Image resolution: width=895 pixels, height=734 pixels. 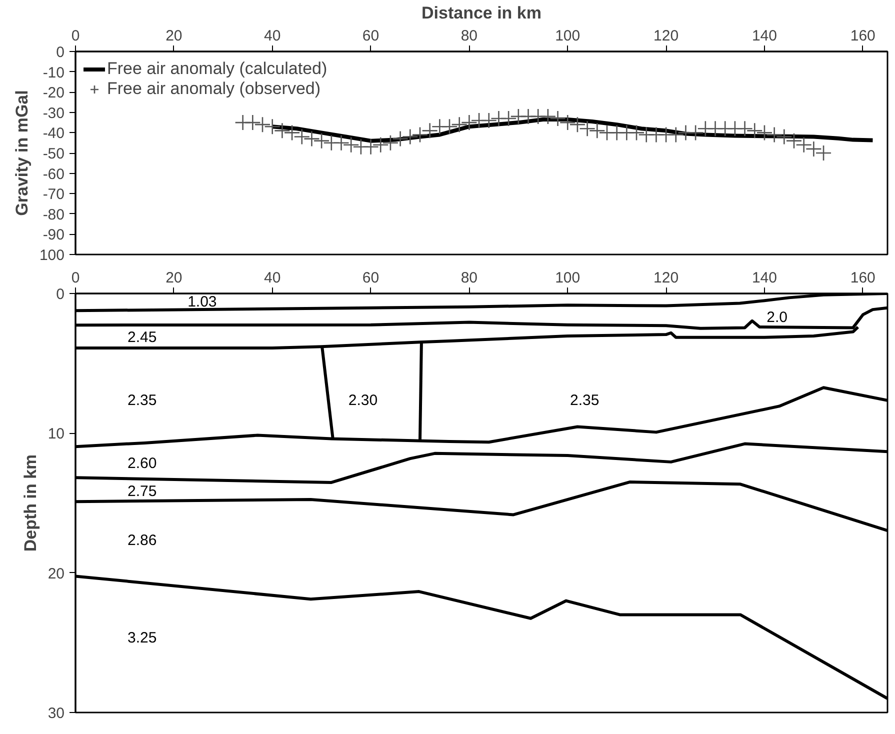 I want to click on y-tick-label: 10, so click(x=56, y=434).